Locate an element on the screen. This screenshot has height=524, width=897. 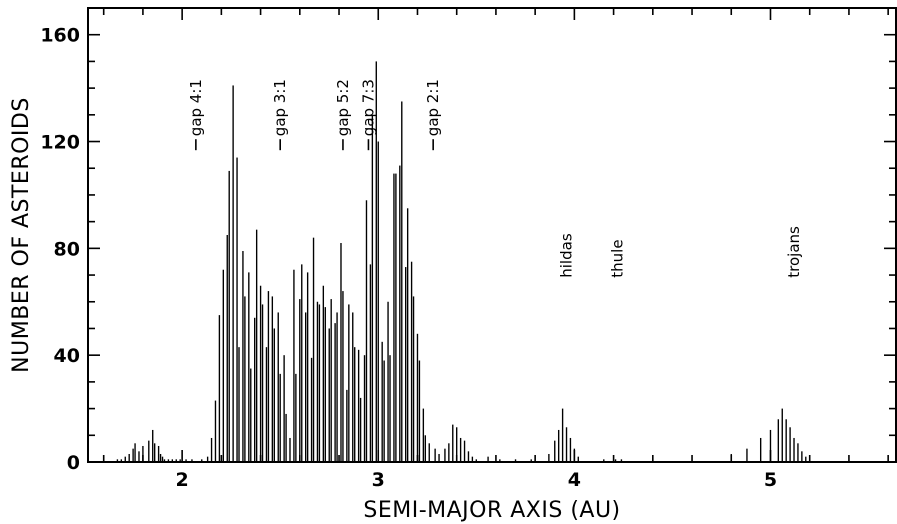
annotation-label: thule is located at coordinates (618, 258).